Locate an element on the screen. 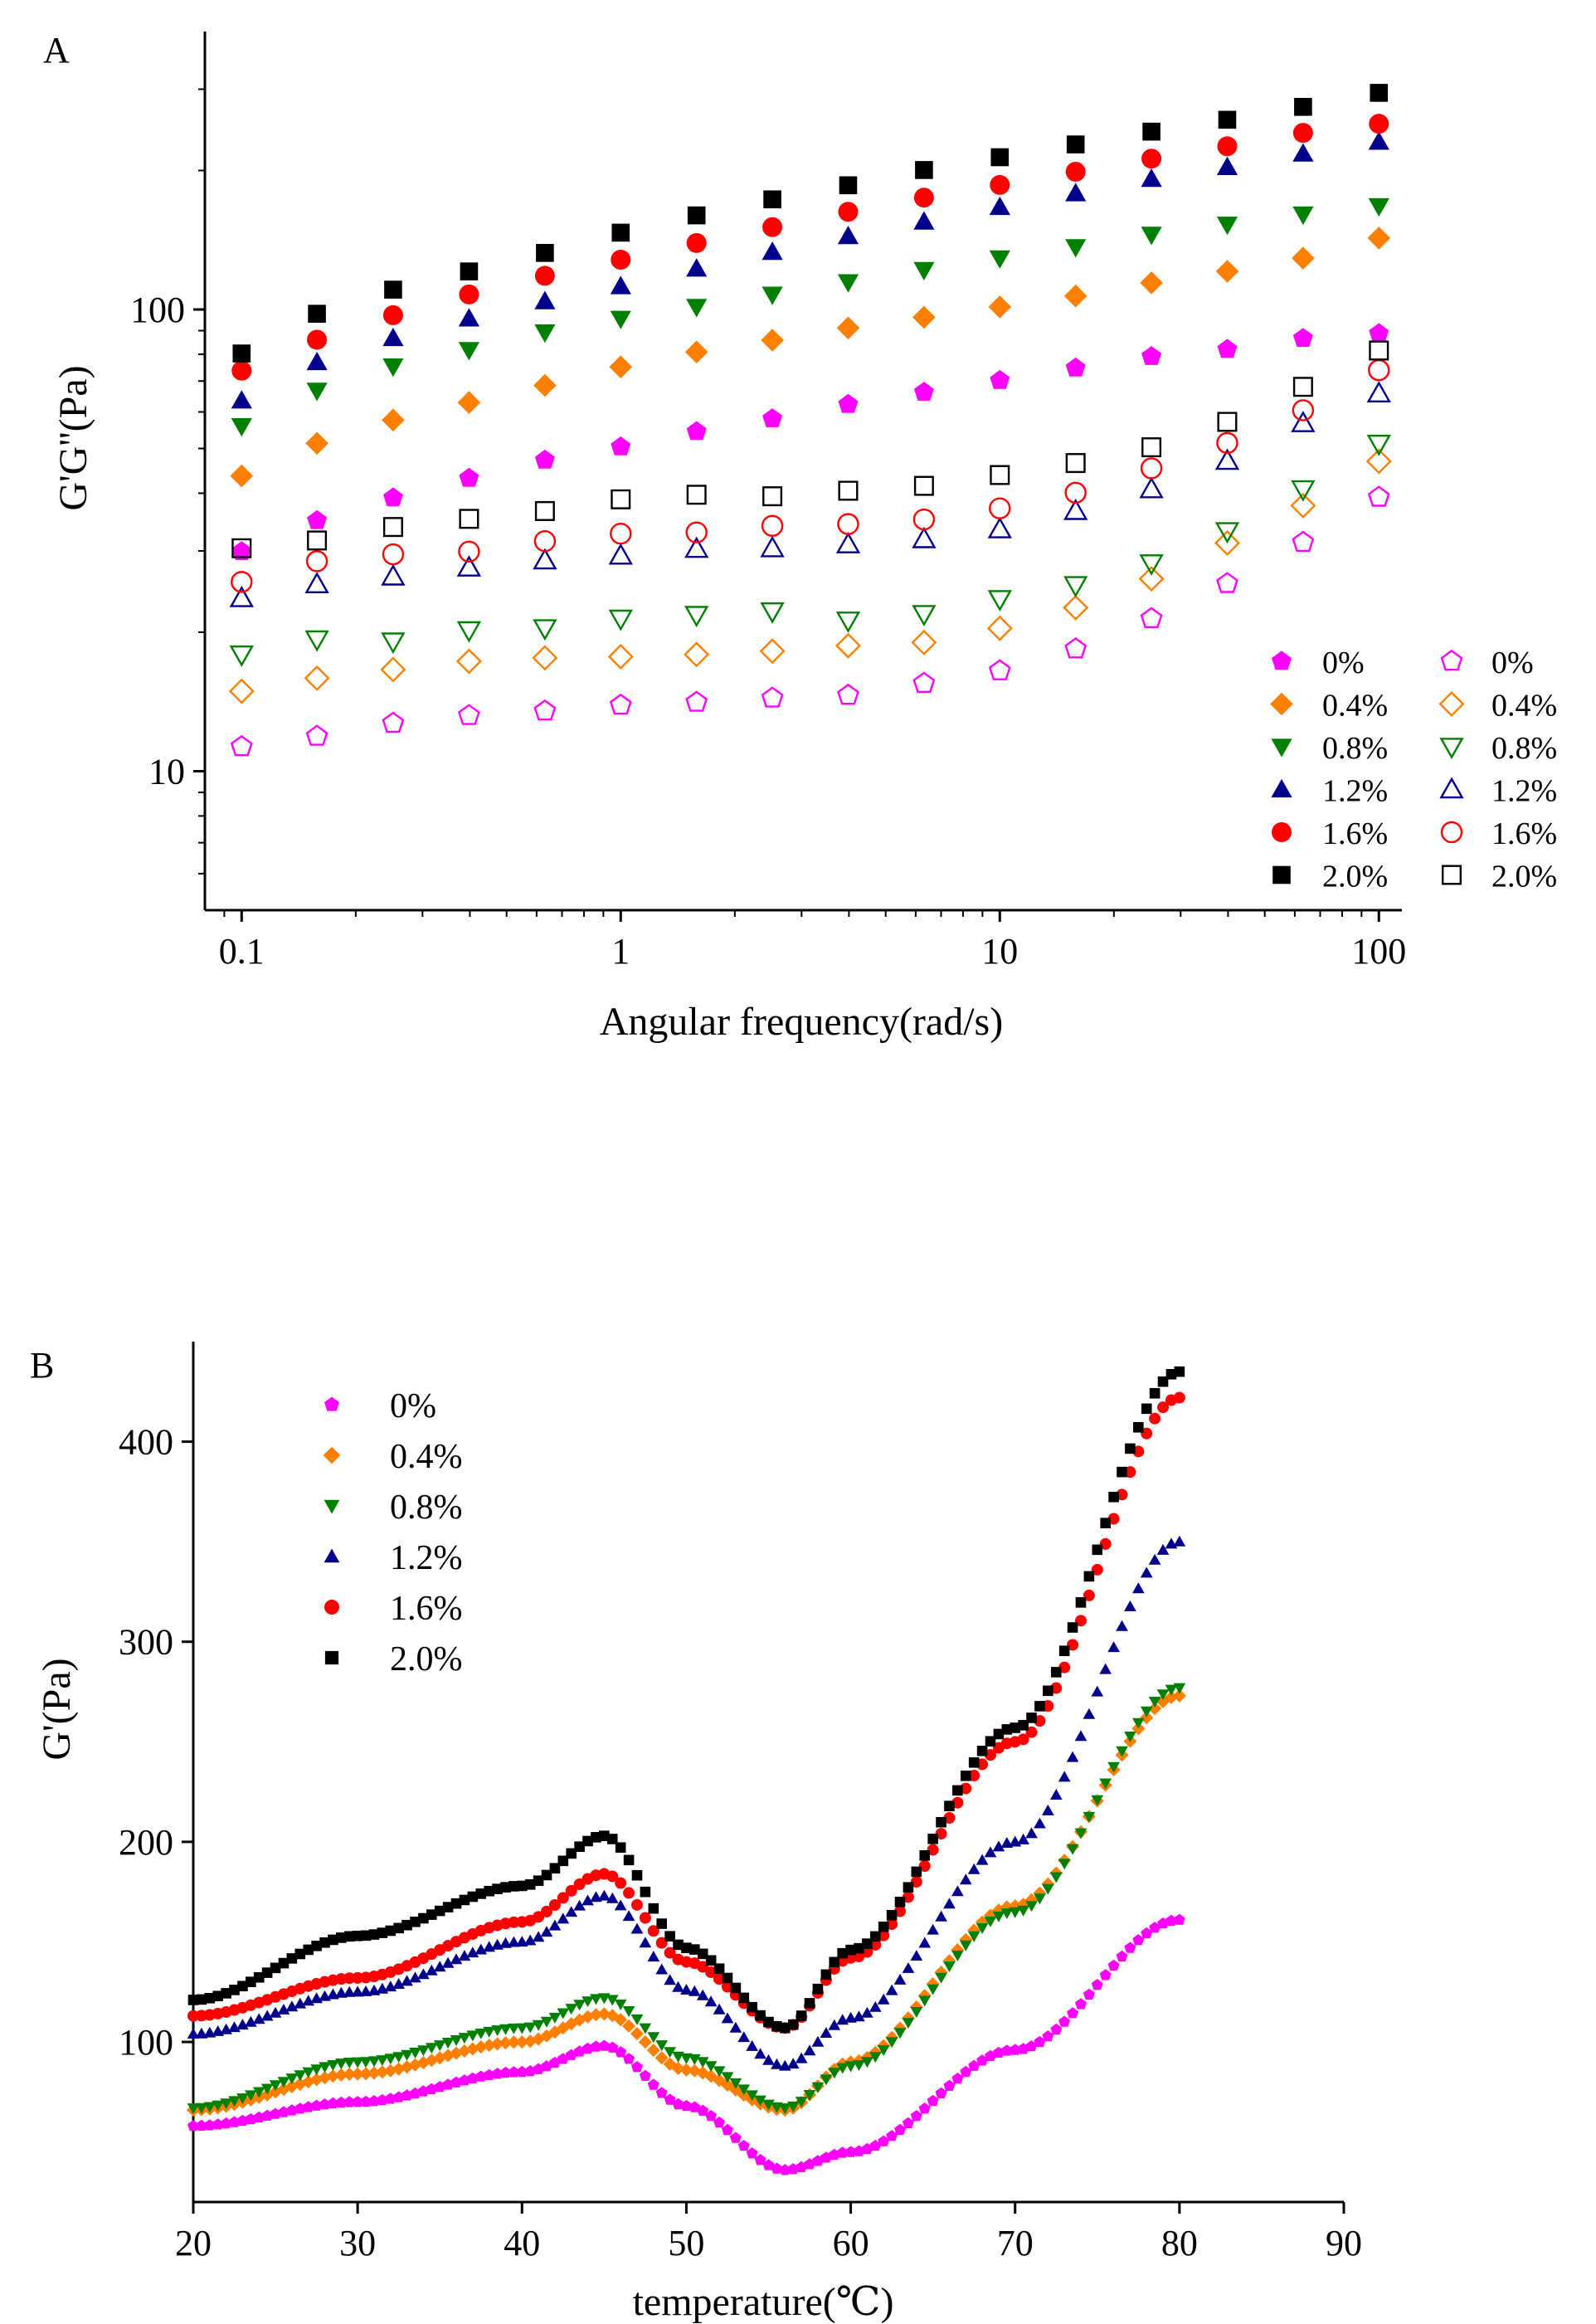 This screenshot has width=1596, height=2324. chart-b-x-tick-label: 20 is located at coordinates (193, 2243).